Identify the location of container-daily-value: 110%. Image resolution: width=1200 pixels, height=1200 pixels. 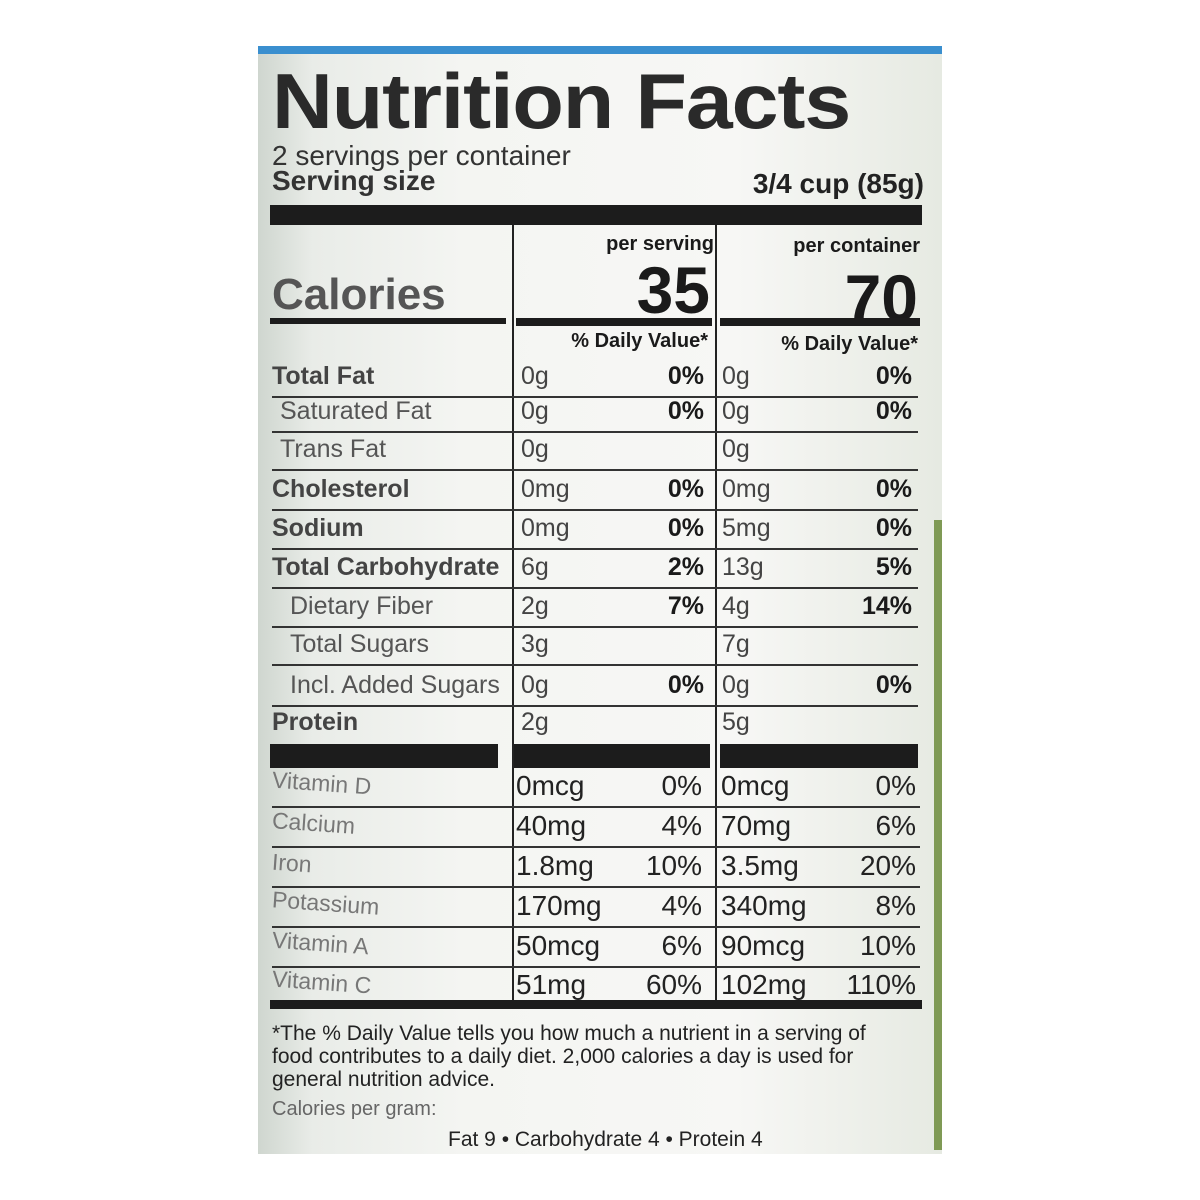
(881, 984).